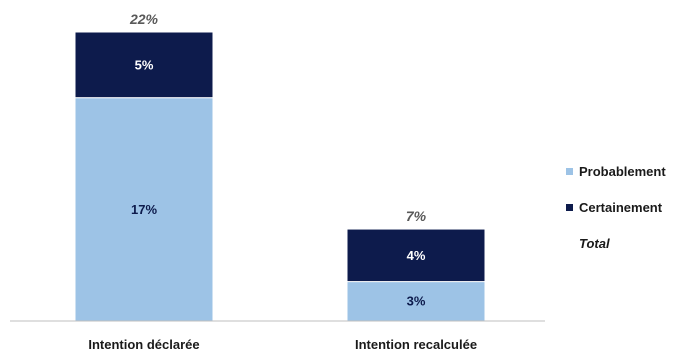 The image size is (675, 356). Describe the element at coordinates (569, 171) in the screenshot. I see `legend-swatch-probablement` at that location.